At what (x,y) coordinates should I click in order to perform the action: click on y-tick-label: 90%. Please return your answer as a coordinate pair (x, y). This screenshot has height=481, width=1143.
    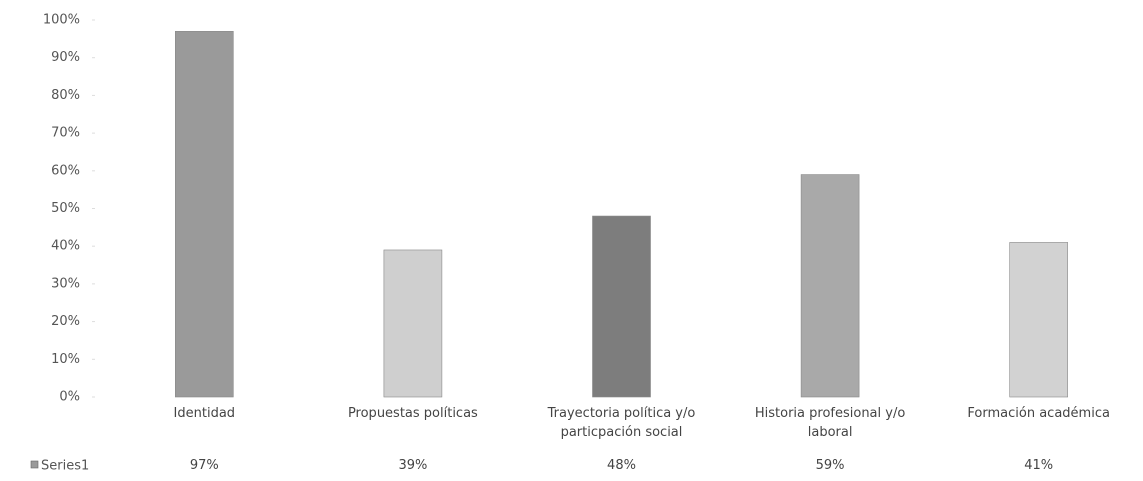
    Looking at the image, I should click on (65, 57).